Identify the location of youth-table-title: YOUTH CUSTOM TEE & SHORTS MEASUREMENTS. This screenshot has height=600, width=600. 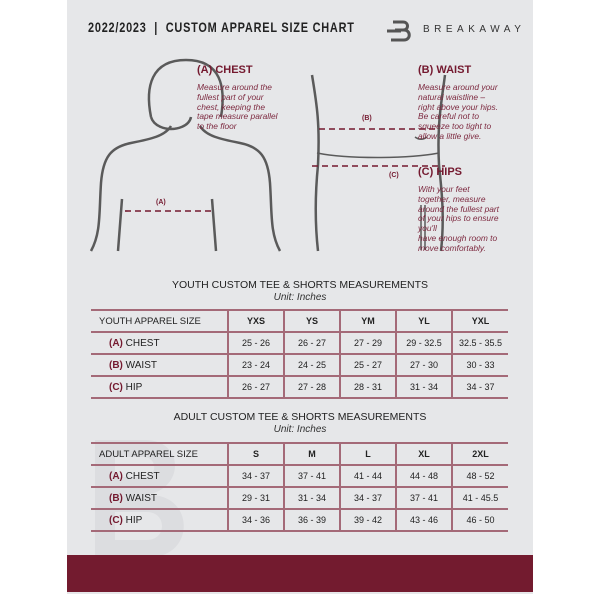
(300, 285).